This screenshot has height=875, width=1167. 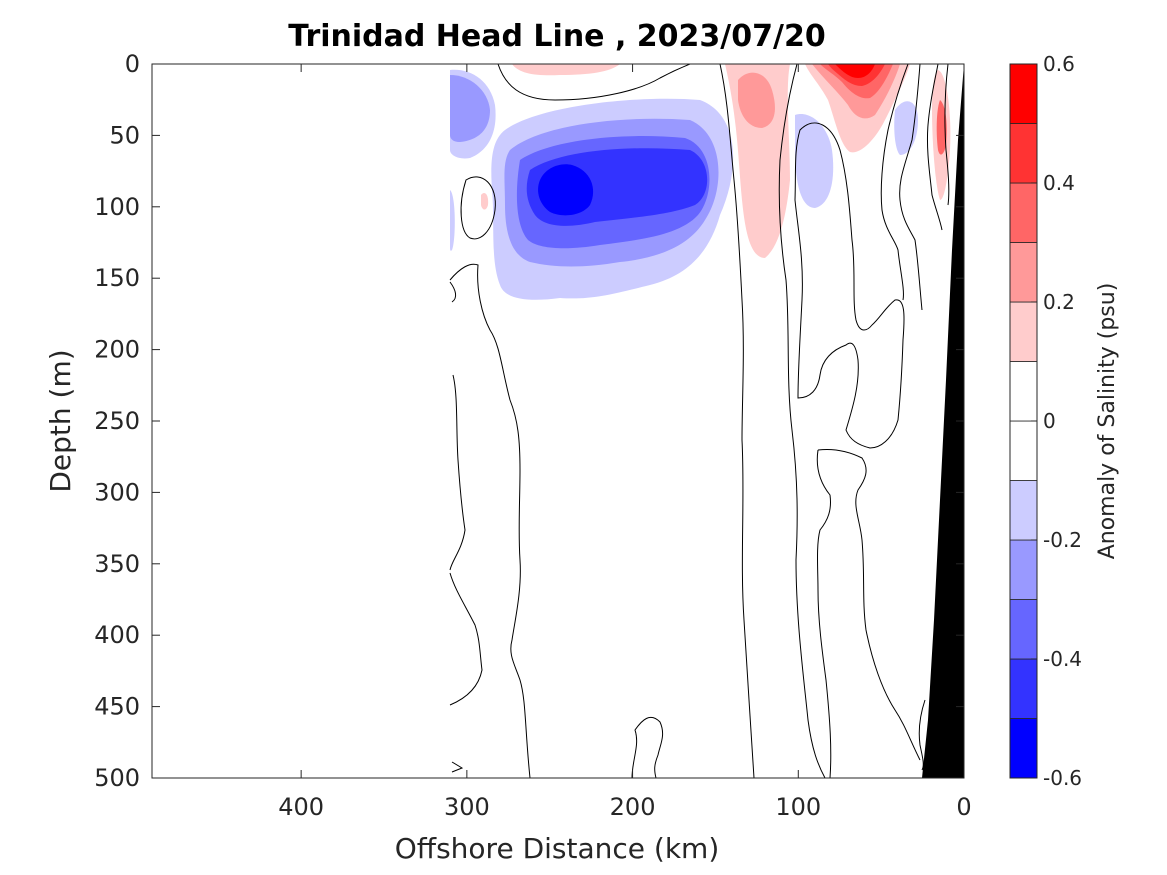 I want to click on contour-fill-pos-0.5-east, so click(x=855, y=71).